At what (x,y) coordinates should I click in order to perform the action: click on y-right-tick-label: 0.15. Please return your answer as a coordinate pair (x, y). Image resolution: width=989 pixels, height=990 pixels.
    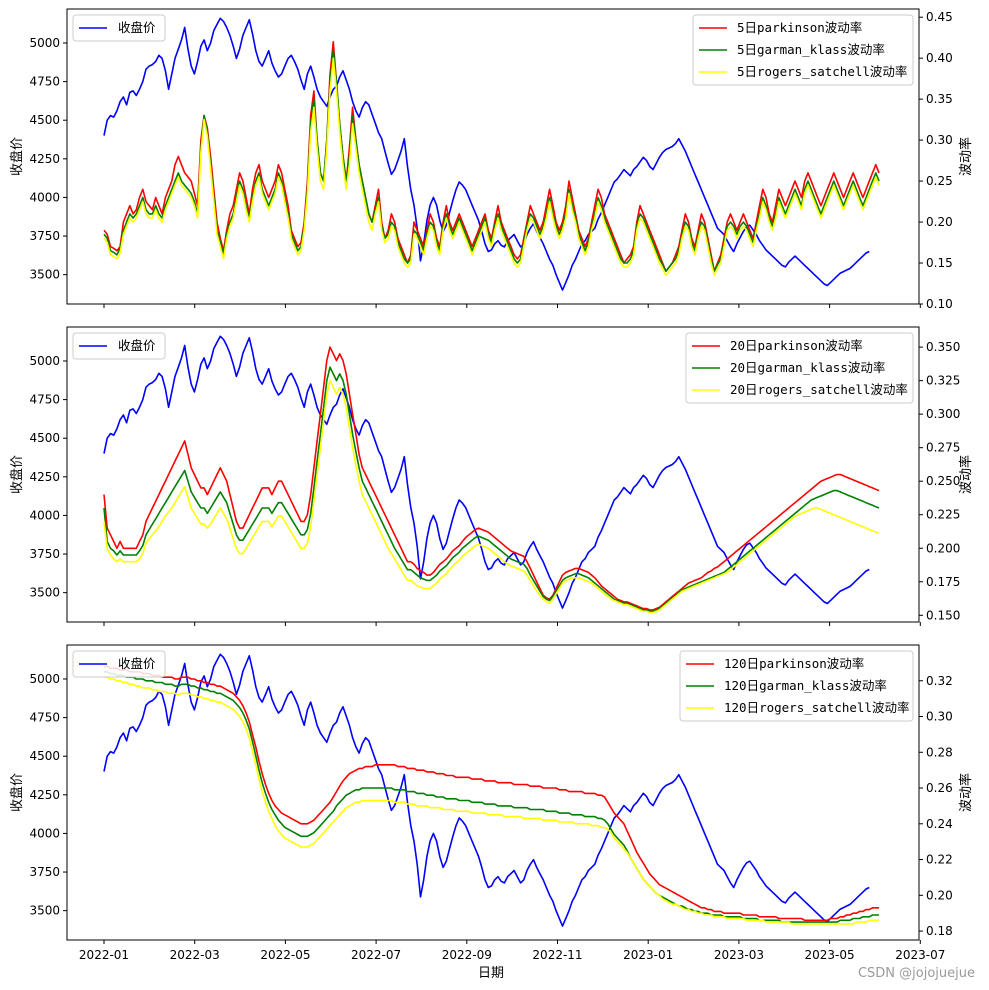
    Looking at the image, I should click on (939, 263).